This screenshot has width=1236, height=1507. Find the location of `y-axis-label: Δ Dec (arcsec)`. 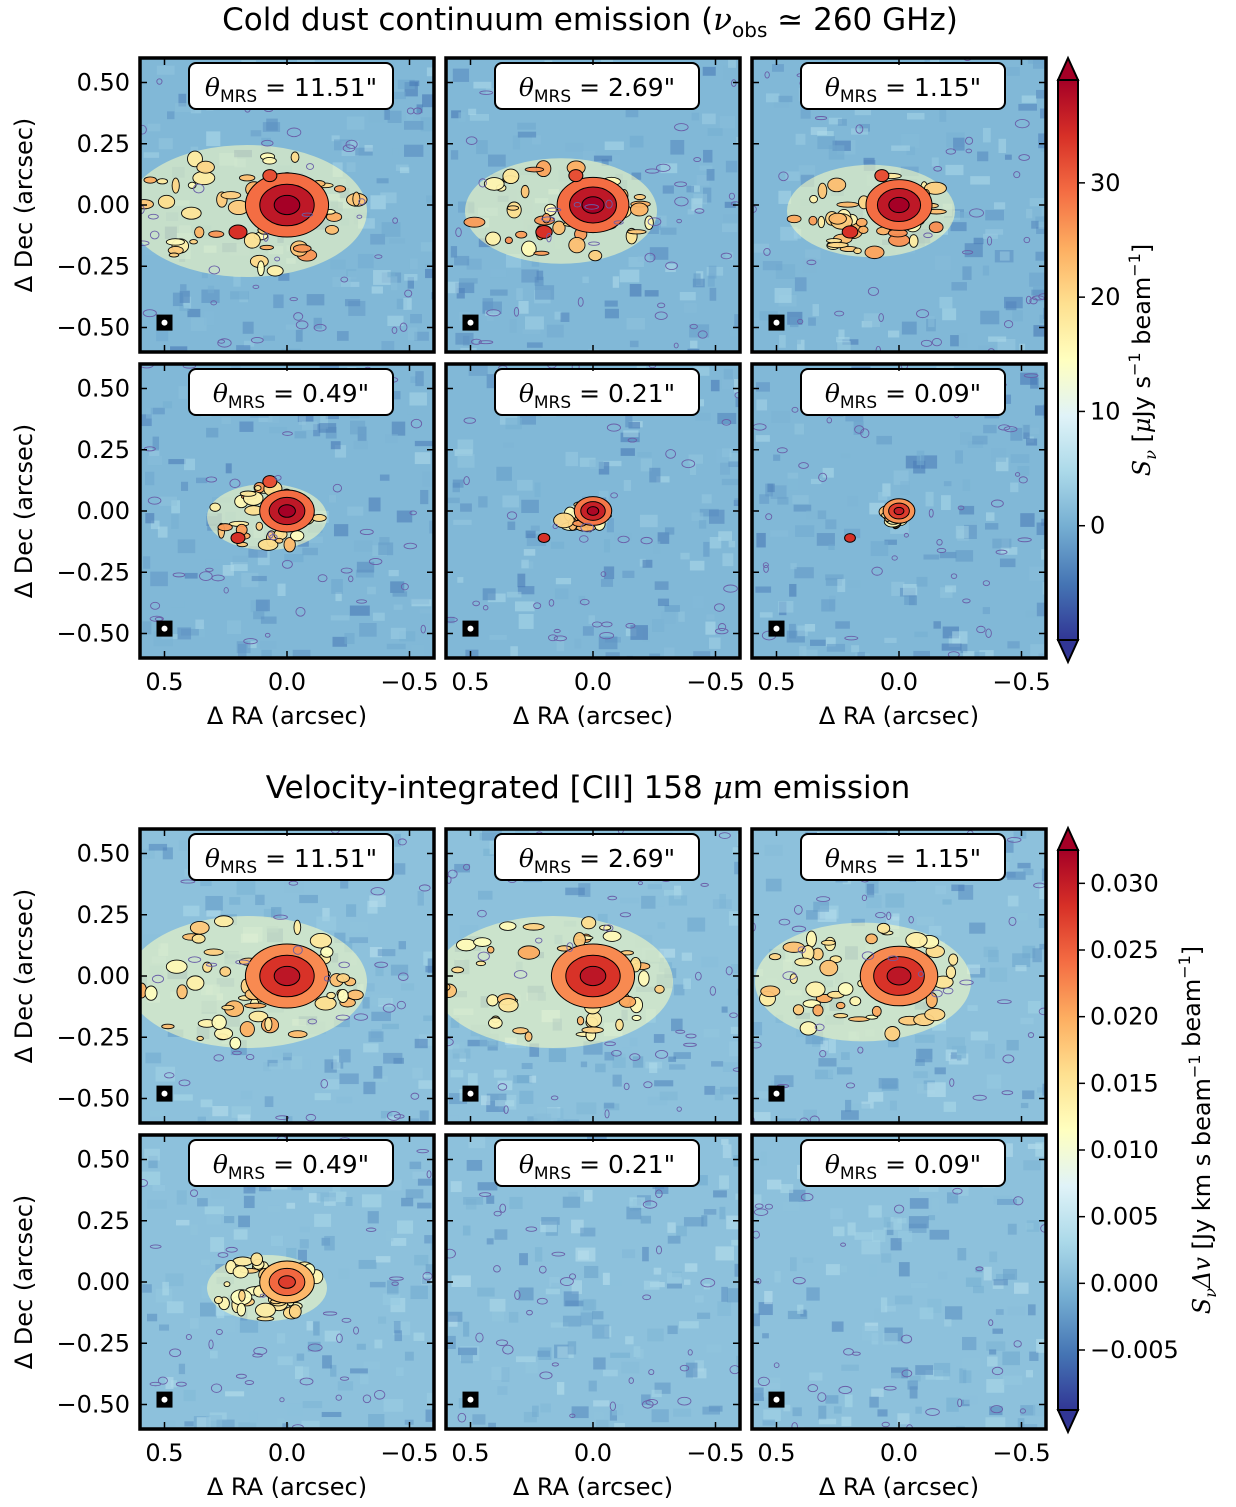

y-axis-label: Δ Dec (arcsec) is located at coordinates (24, 511).